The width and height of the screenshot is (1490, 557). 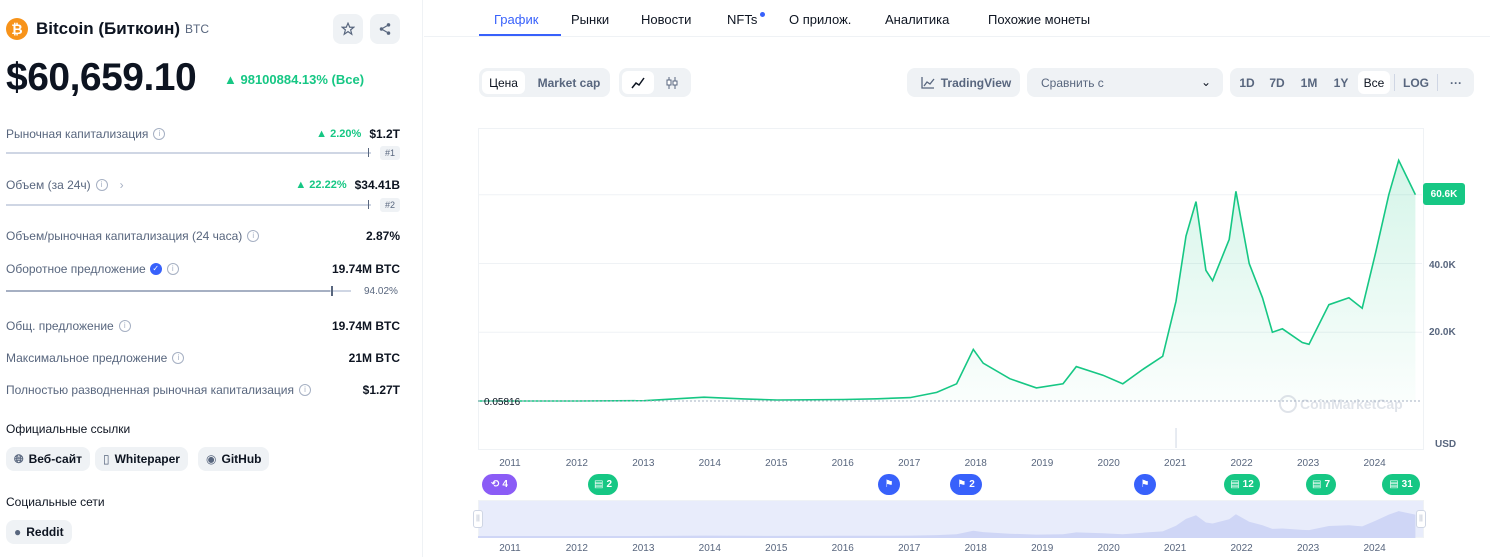 I want to click on volume-rank-badge: #2, so click(x=390, y=205).